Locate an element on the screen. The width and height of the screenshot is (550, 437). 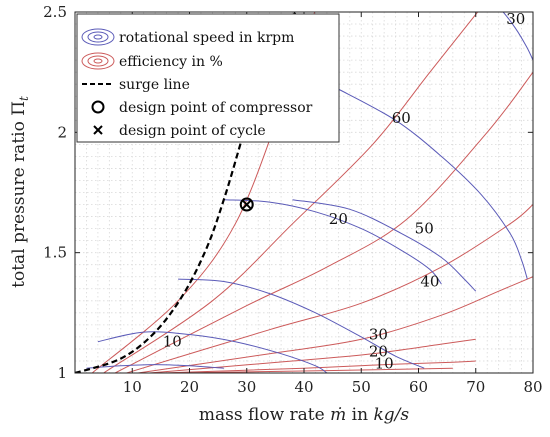
speed-label: 30 is located at coordinates (515, 19).